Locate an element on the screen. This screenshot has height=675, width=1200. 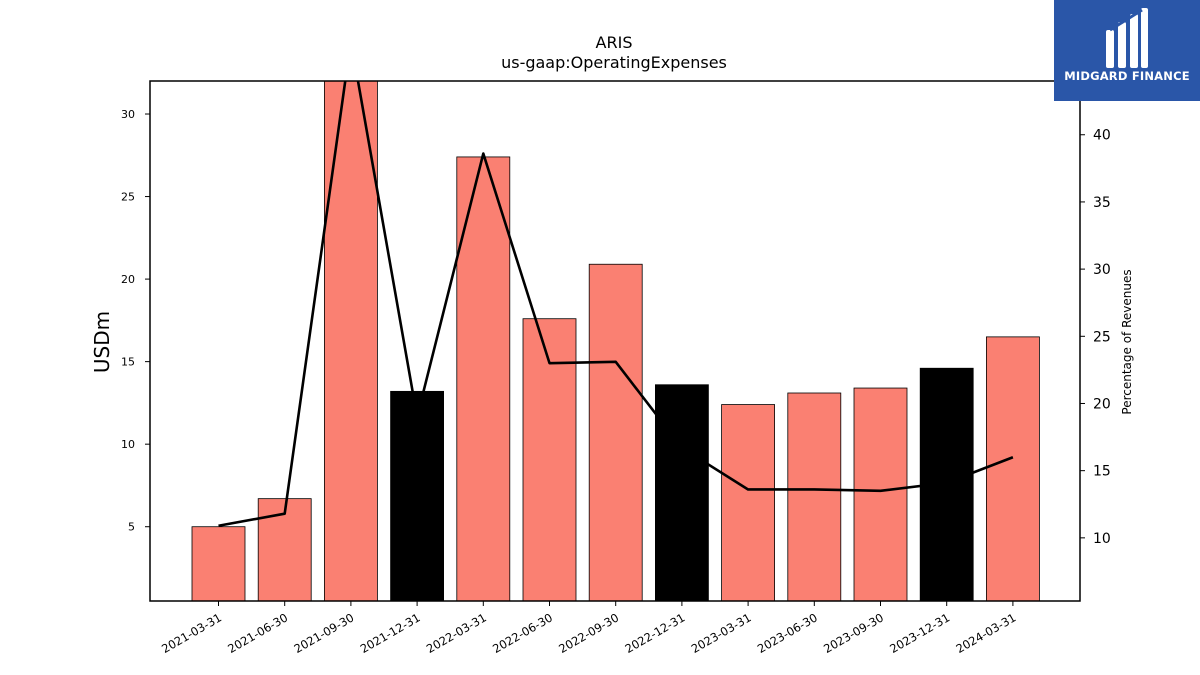
left-axis-ticks: 5 10 15 20 25 30 is located at coordinates (135, 321).